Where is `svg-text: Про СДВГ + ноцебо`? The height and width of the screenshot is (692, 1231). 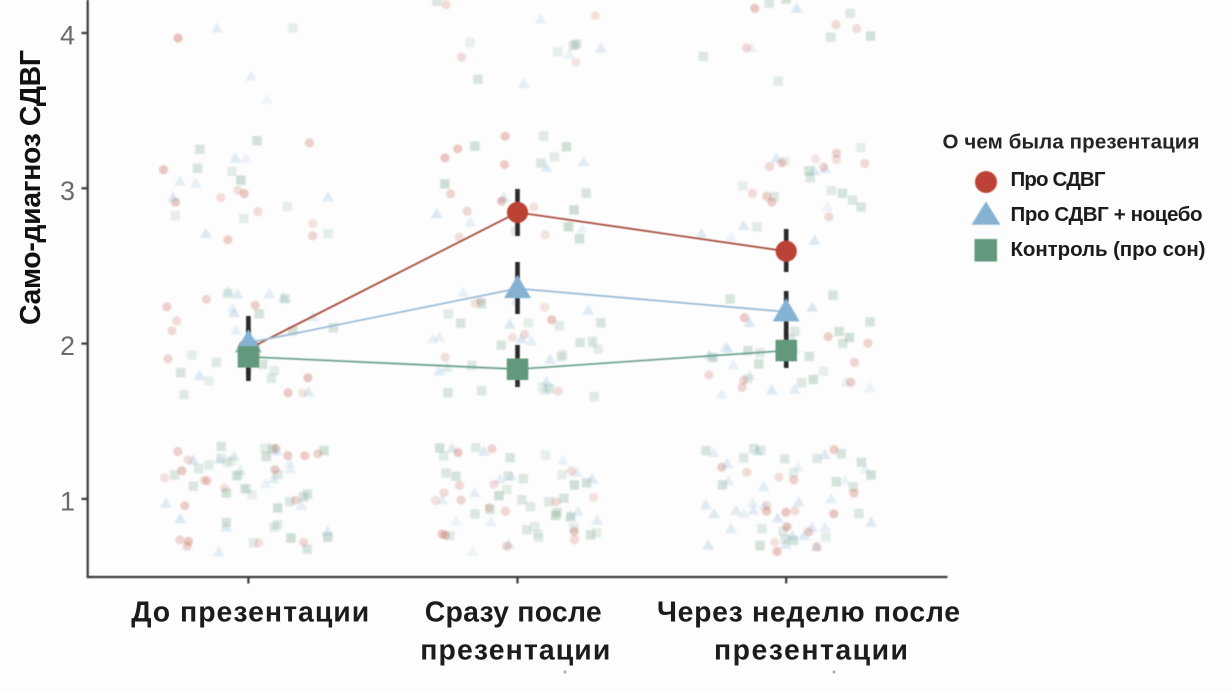 svg-text: Про СДВГ + ноцебо is located at coordinates (1107, 214).